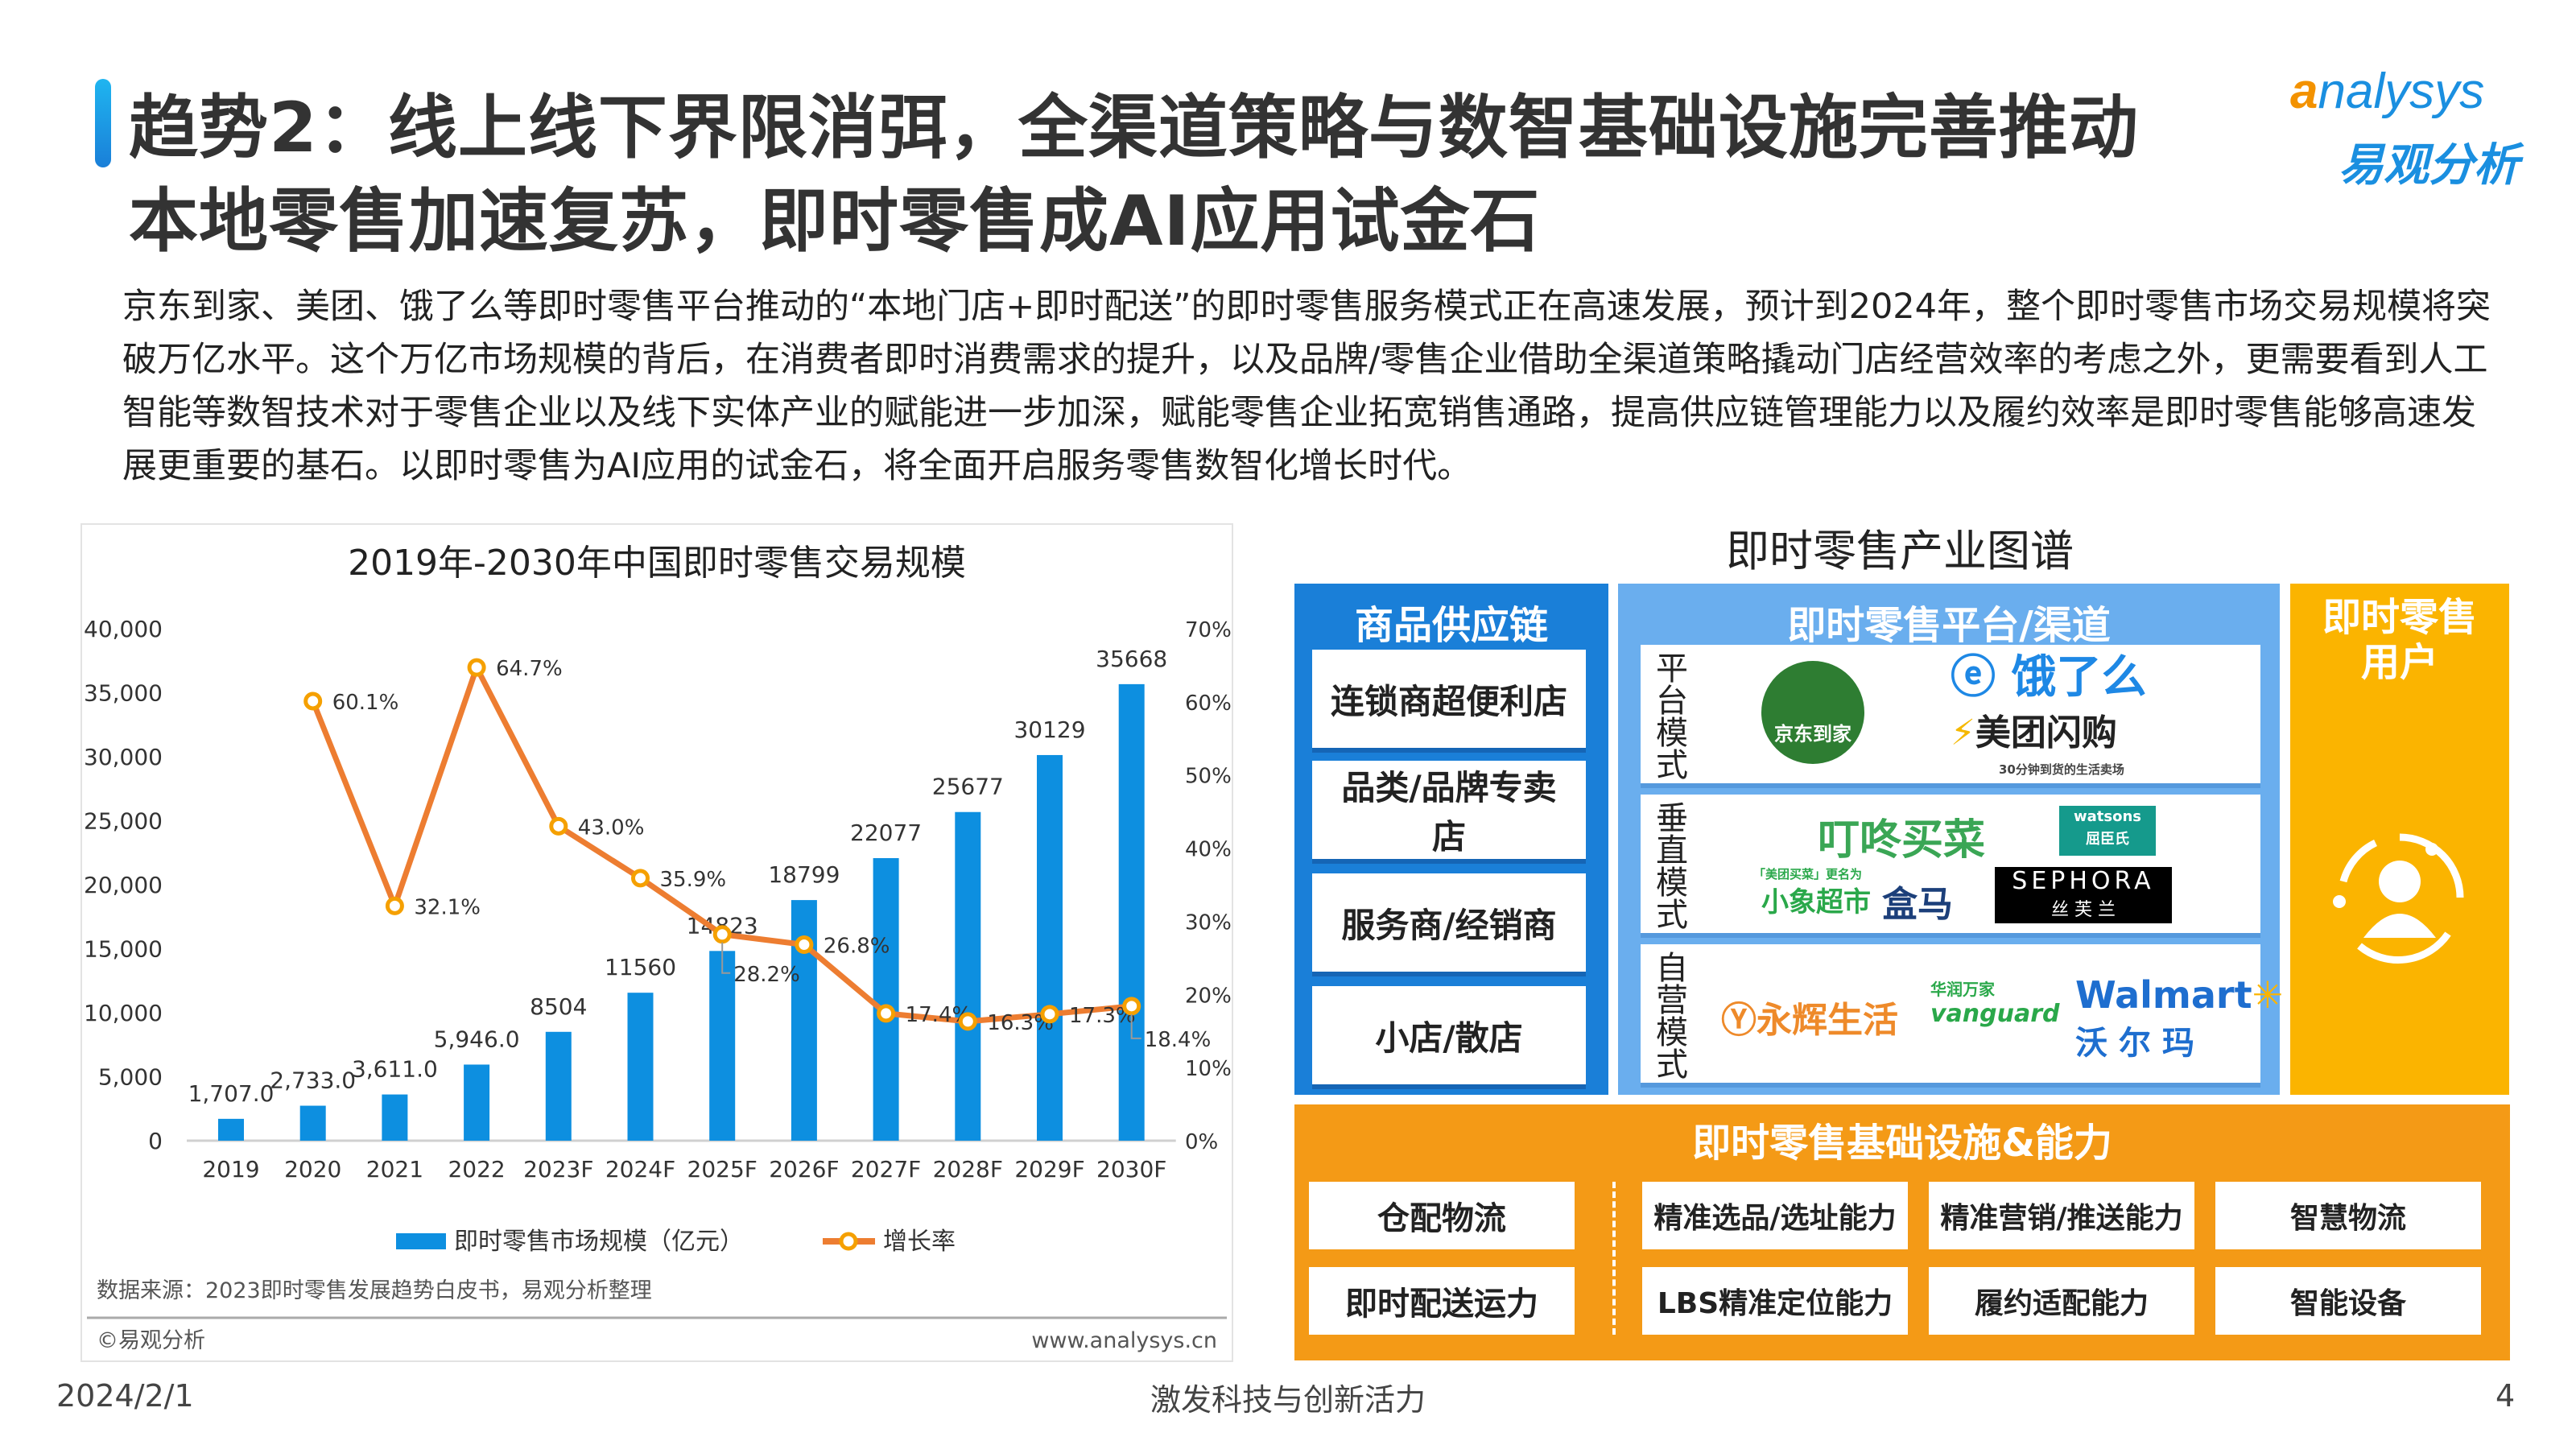 The image size is (2576, 1449). Describe the element at coordinates (1134, 128) in the screenshot. I see `page-title-line1: 趋势2：线上线下界限消弭，全渠道策略与数智基础设施完善推动` at that location.